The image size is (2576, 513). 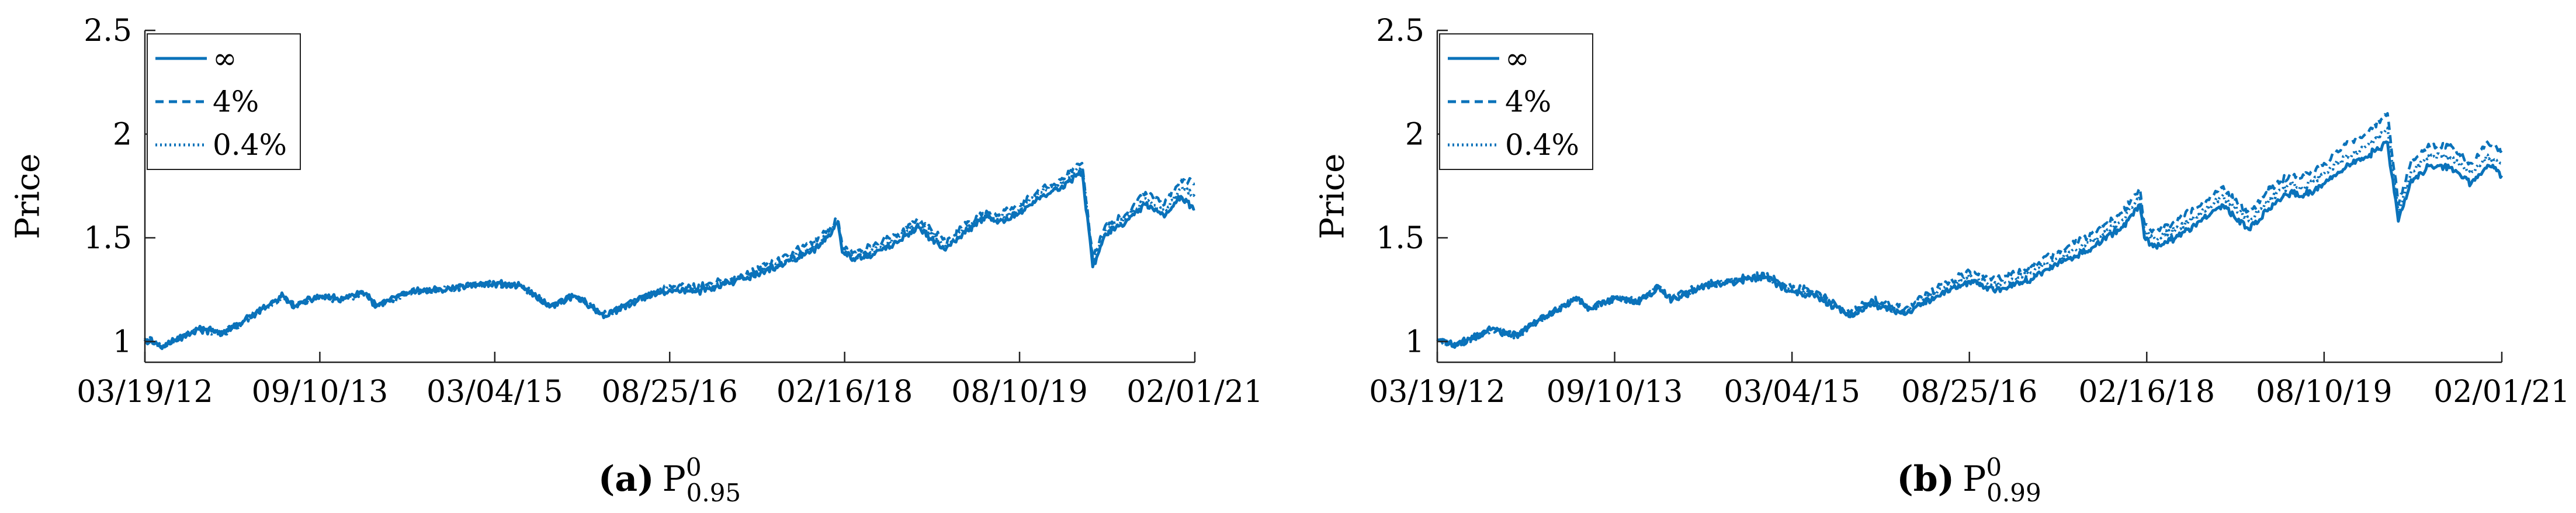 What do you see at coordinates (714, 493) in the screenshot?
I see `caption-subscript: 0.95` at bounding box center [714, 493].